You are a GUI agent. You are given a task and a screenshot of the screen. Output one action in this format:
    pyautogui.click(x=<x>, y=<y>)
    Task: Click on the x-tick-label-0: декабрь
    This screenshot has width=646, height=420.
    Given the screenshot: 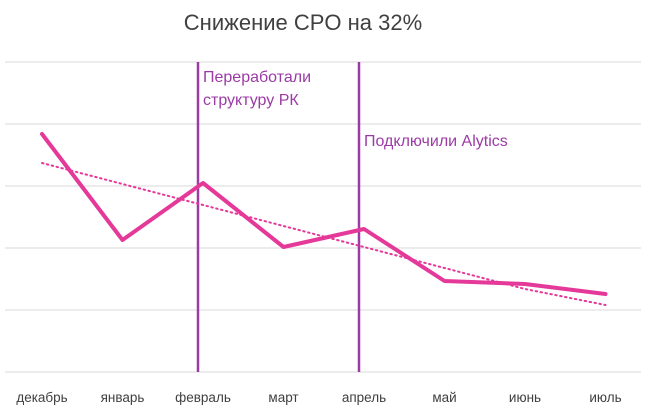 What is the action you would take?
    pyautogui.click(x=41, y=397)
    